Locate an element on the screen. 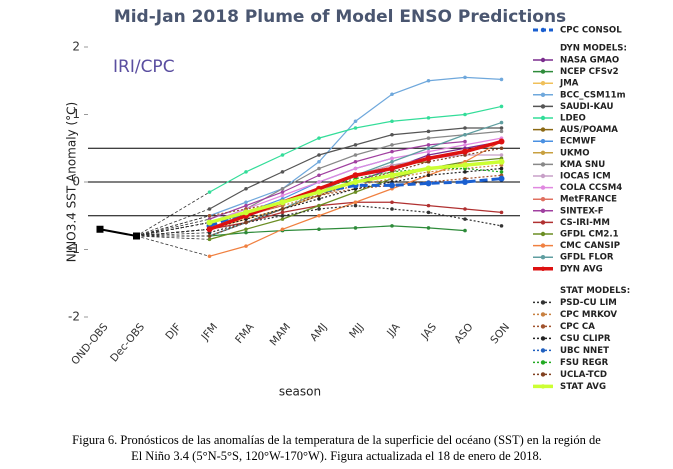 The image size is (673, 469). legend-label: AUS/POAMA is located at coordinates (589, 130).